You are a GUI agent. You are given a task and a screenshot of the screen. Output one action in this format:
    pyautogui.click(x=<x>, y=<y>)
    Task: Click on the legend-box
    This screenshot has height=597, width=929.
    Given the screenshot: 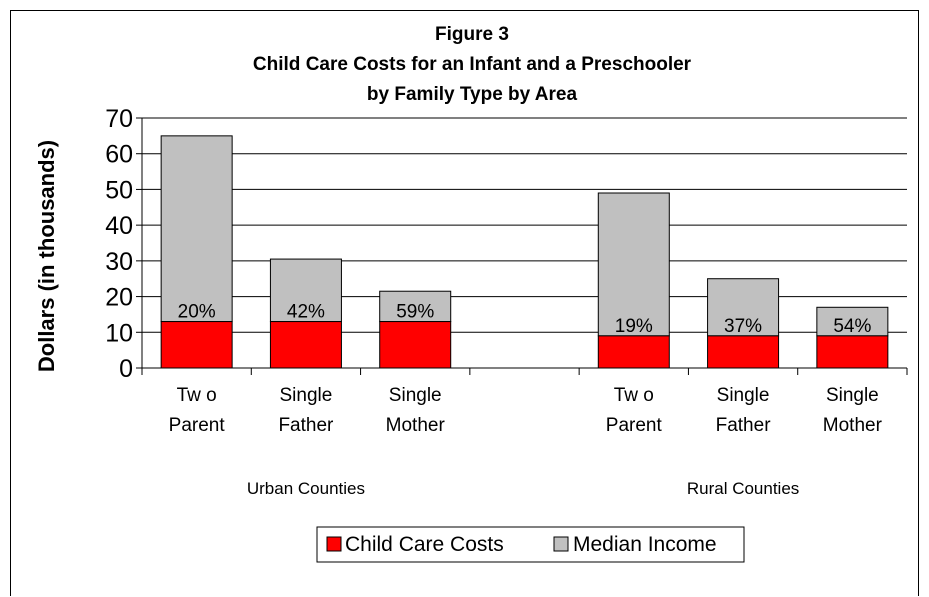 What is the action you would take?
    pyautogui.click(x=530, y=544)
    